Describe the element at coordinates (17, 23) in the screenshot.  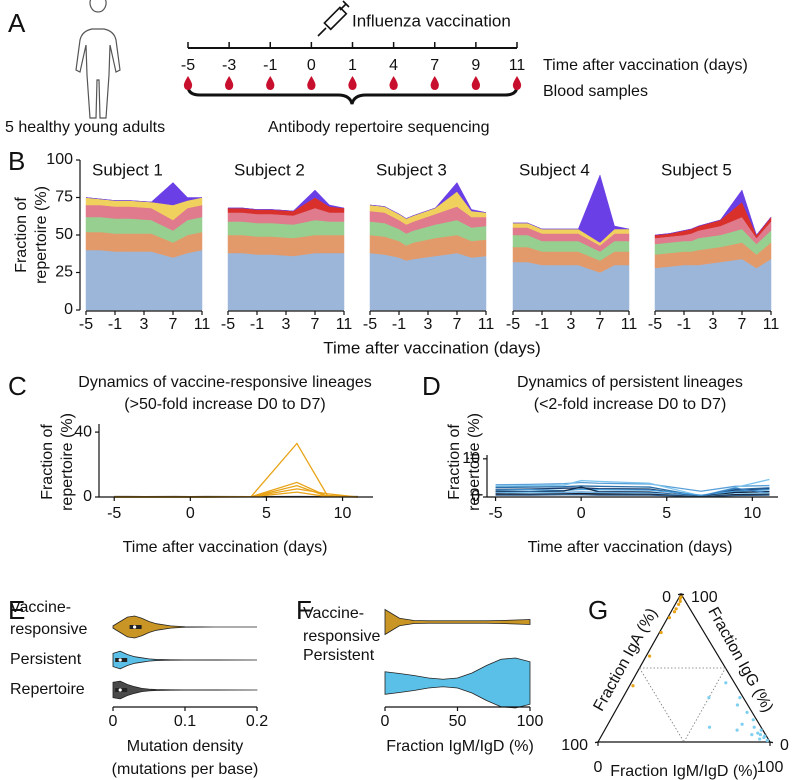
I see `panel-label: A` at that location.